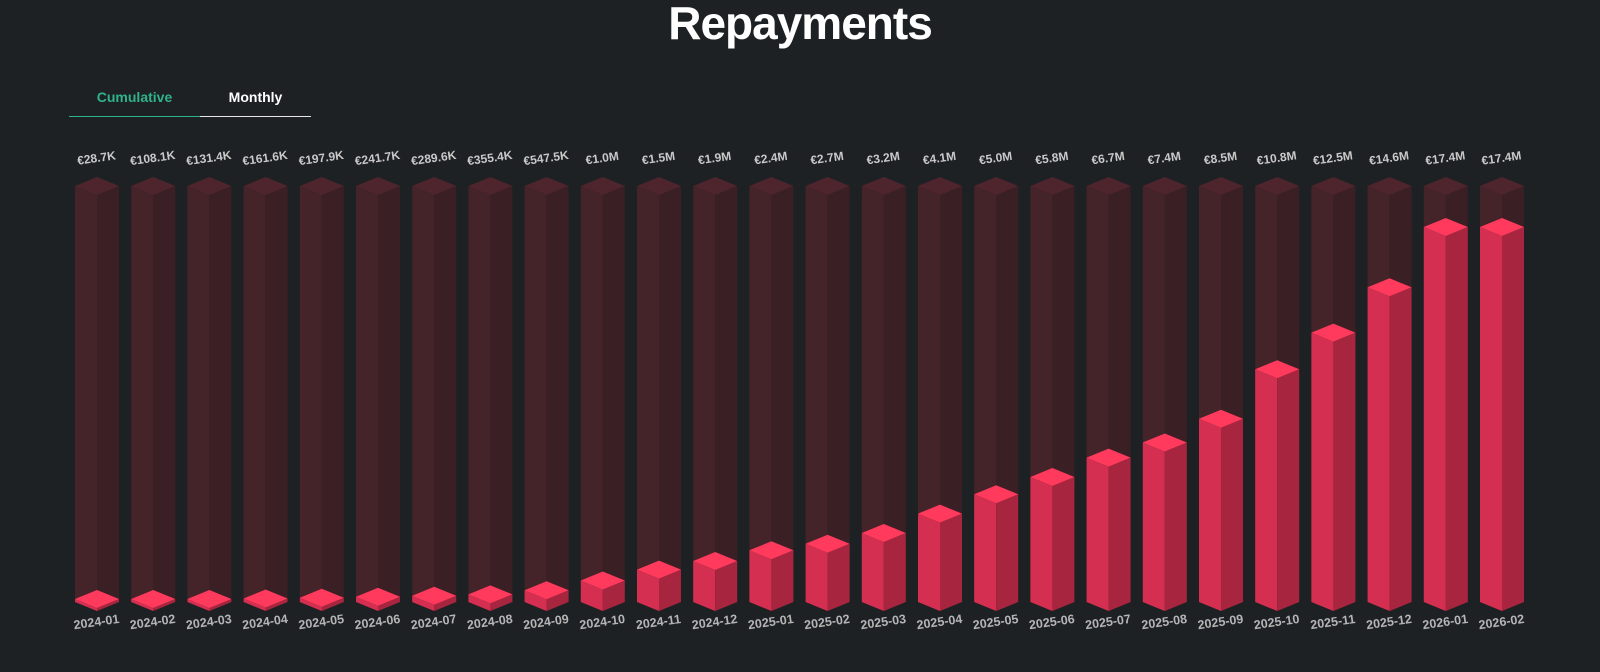 This screenshot has width=1600, height=672. I want to click on bar-group: €289.6K 2024-07, so click(433, 390).